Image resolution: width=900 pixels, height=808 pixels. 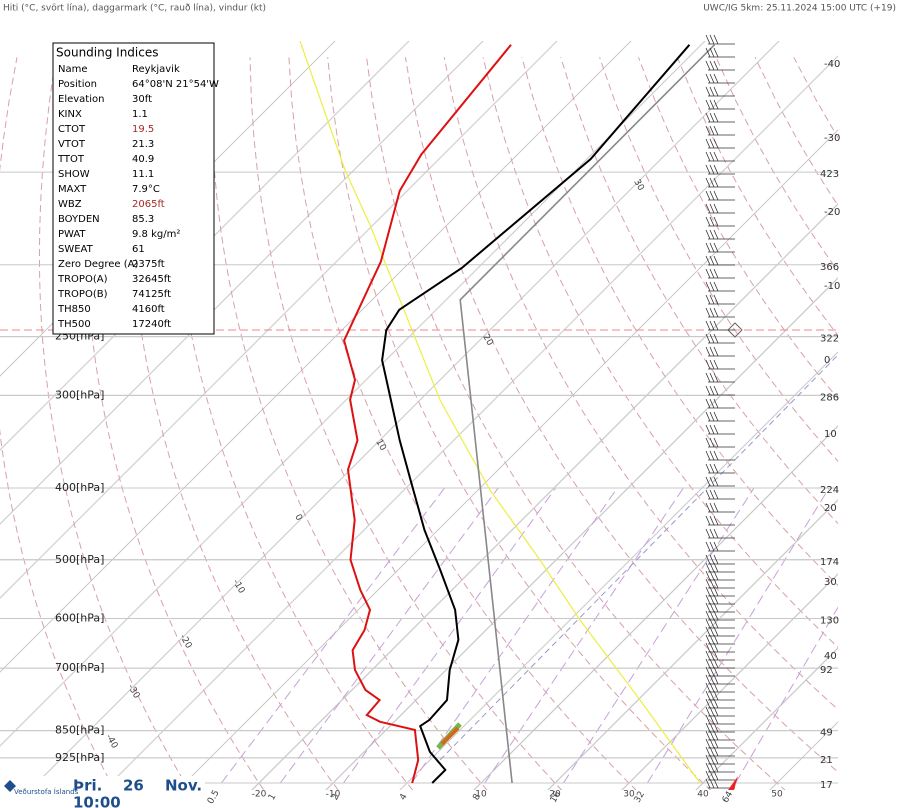 I want to click on flight-level-label: 174, so click(x=829, y=562).